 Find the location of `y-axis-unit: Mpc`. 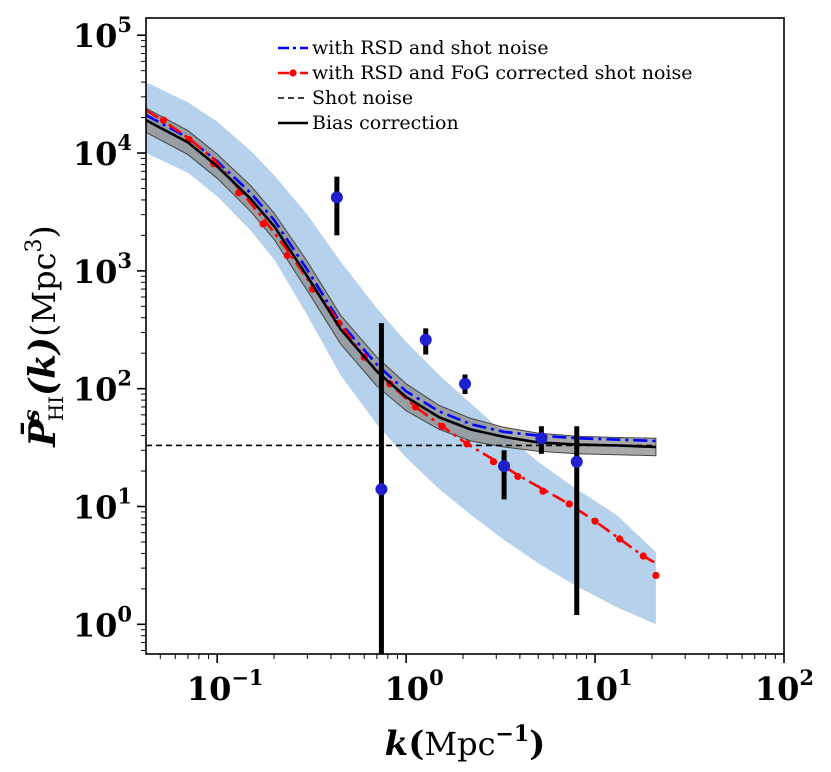

y-axis-unit: Mpc is located at coordinates (44, 288).